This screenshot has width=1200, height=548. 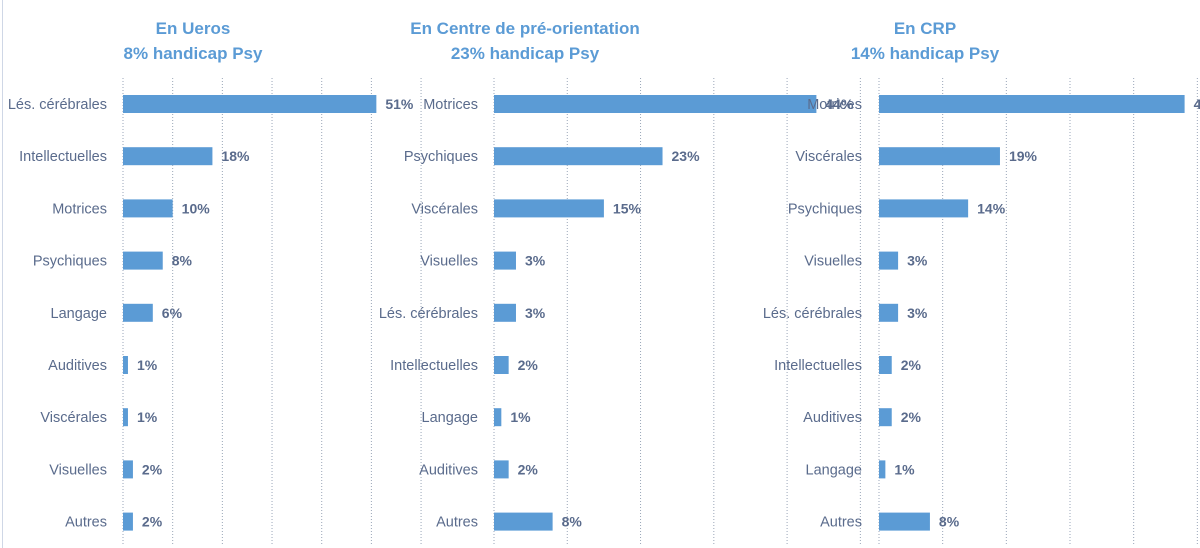 I want to click on data-label: 10%, so click(x=196, y=208).